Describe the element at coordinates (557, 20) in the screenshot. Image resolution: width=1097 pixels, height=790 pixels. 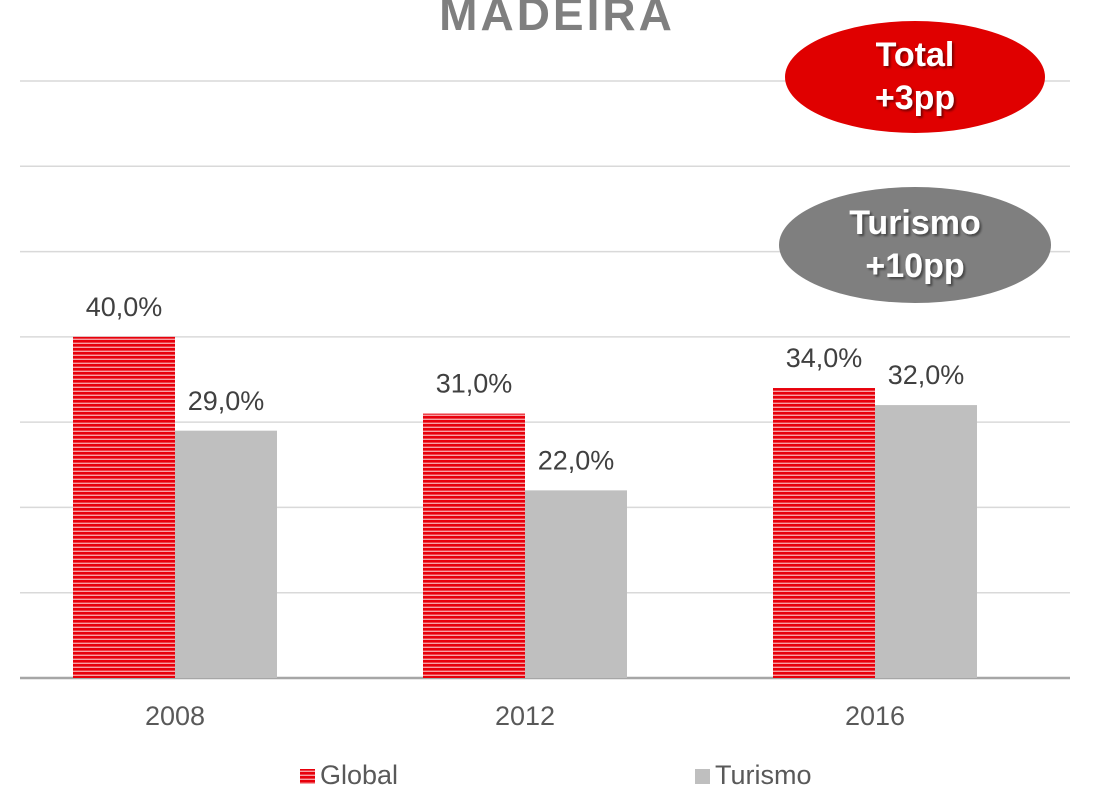
I see `chart-title: MADEIRA` at that location.